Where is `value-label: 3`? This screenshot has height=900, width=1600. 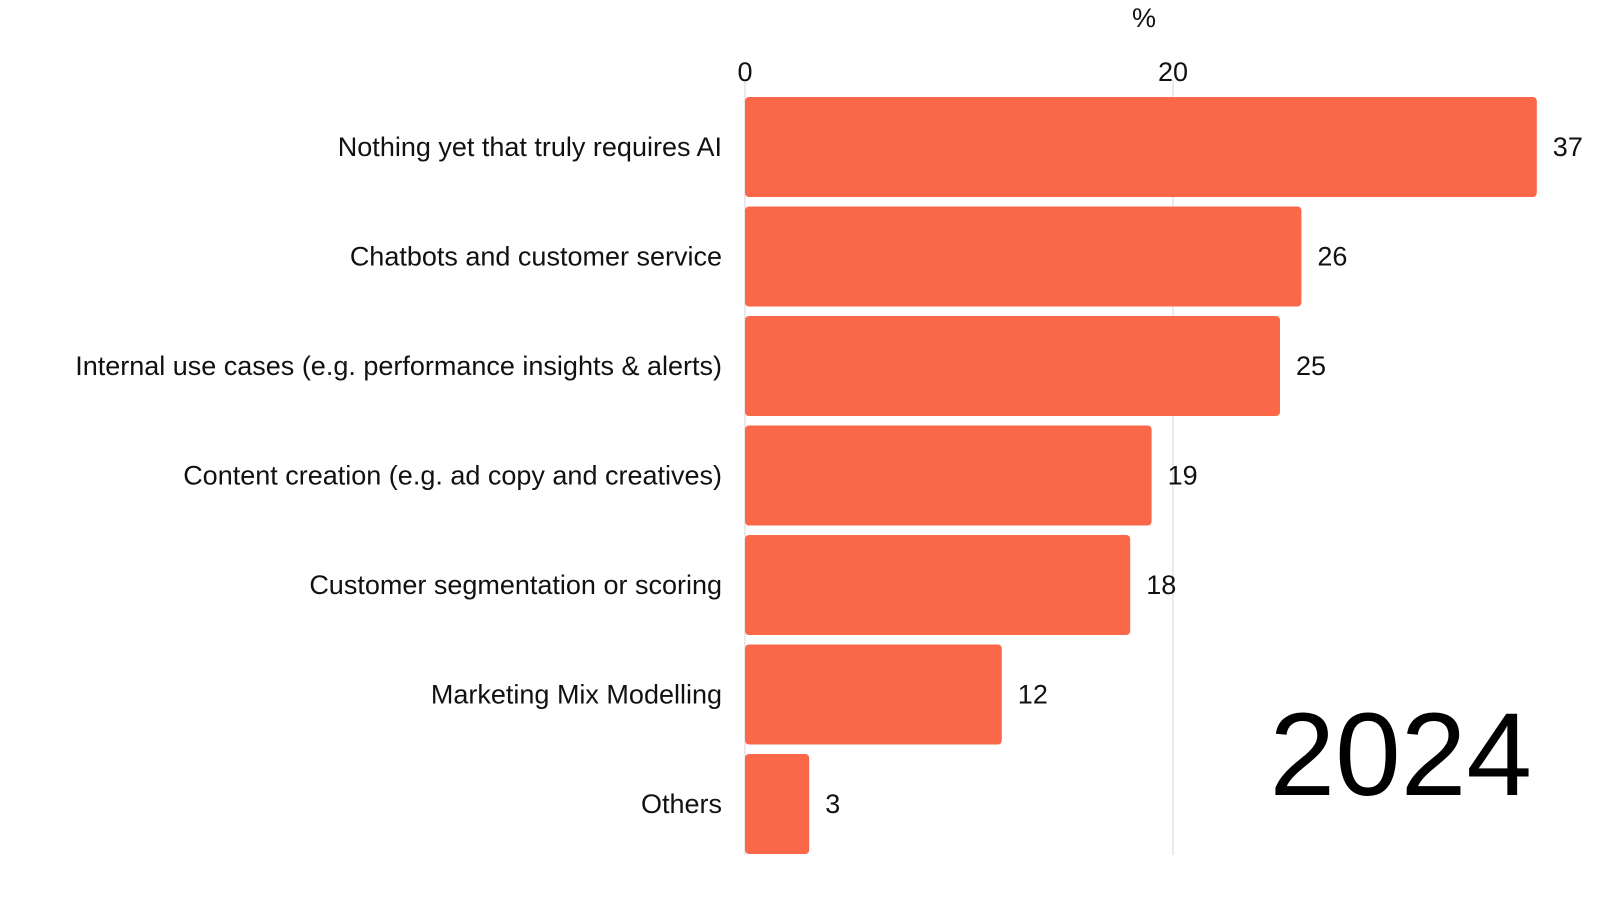
value-label: 3 is located at coordinates (832, 804).